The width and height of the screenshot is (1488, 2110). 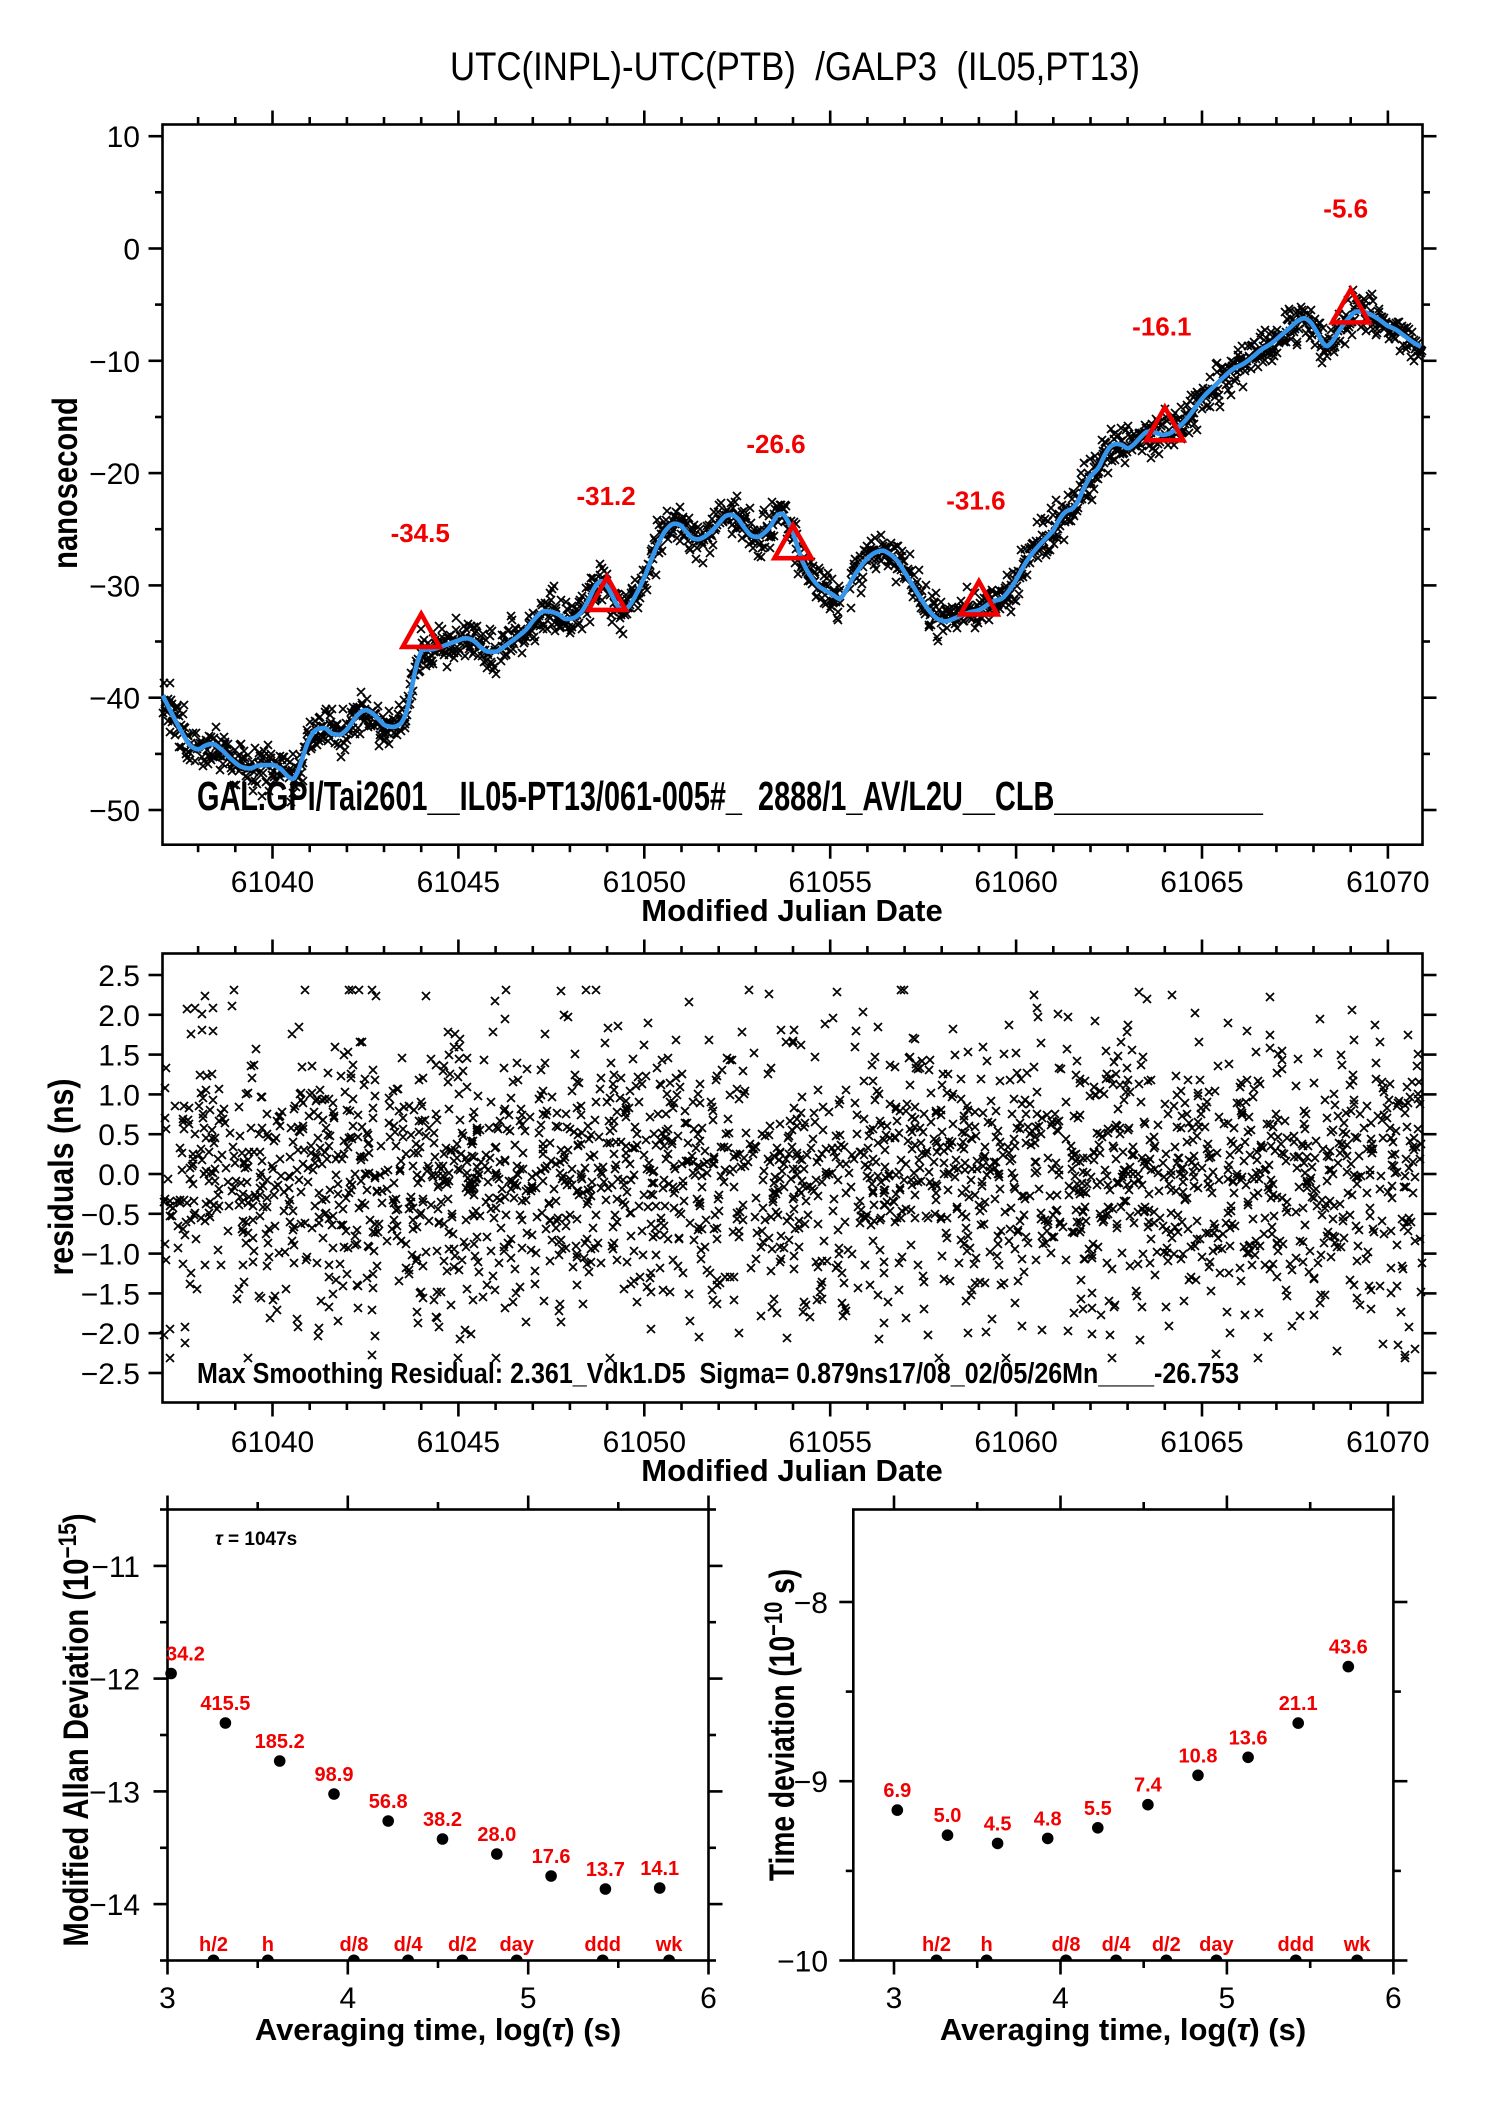 I want to click on svg-text: residuals (ns), so click(x=61, y=1177).